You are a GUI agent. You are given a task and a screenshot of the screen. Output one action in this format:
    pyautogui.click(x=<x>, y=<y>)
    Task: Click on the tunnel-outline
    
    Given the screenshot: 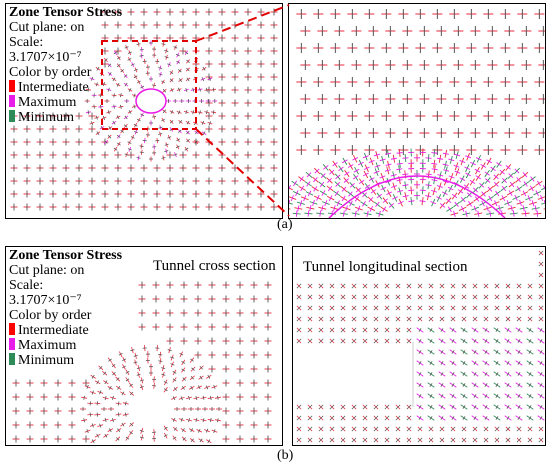 What is the action you would take?
    pyautogui.click(x=151, y=101)
    